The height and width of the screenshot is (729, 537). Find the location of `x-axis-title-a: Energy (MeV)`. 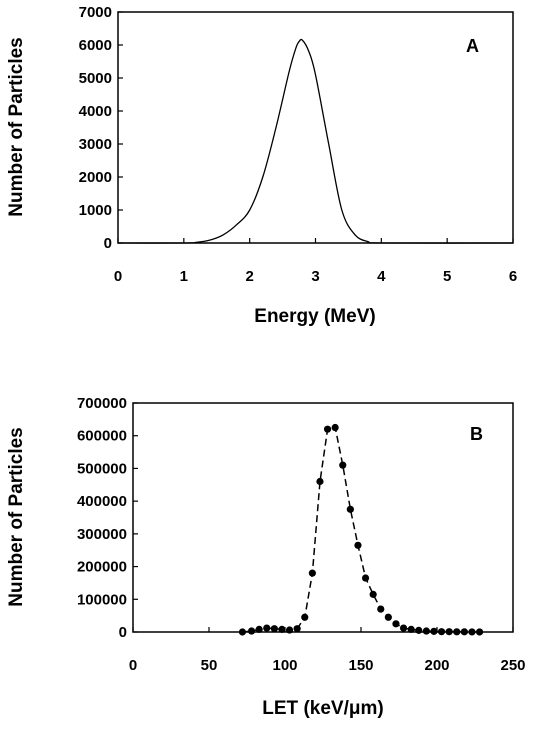

x-axis-title-a: Energy (MeV) is located at coordinates (314, 316).